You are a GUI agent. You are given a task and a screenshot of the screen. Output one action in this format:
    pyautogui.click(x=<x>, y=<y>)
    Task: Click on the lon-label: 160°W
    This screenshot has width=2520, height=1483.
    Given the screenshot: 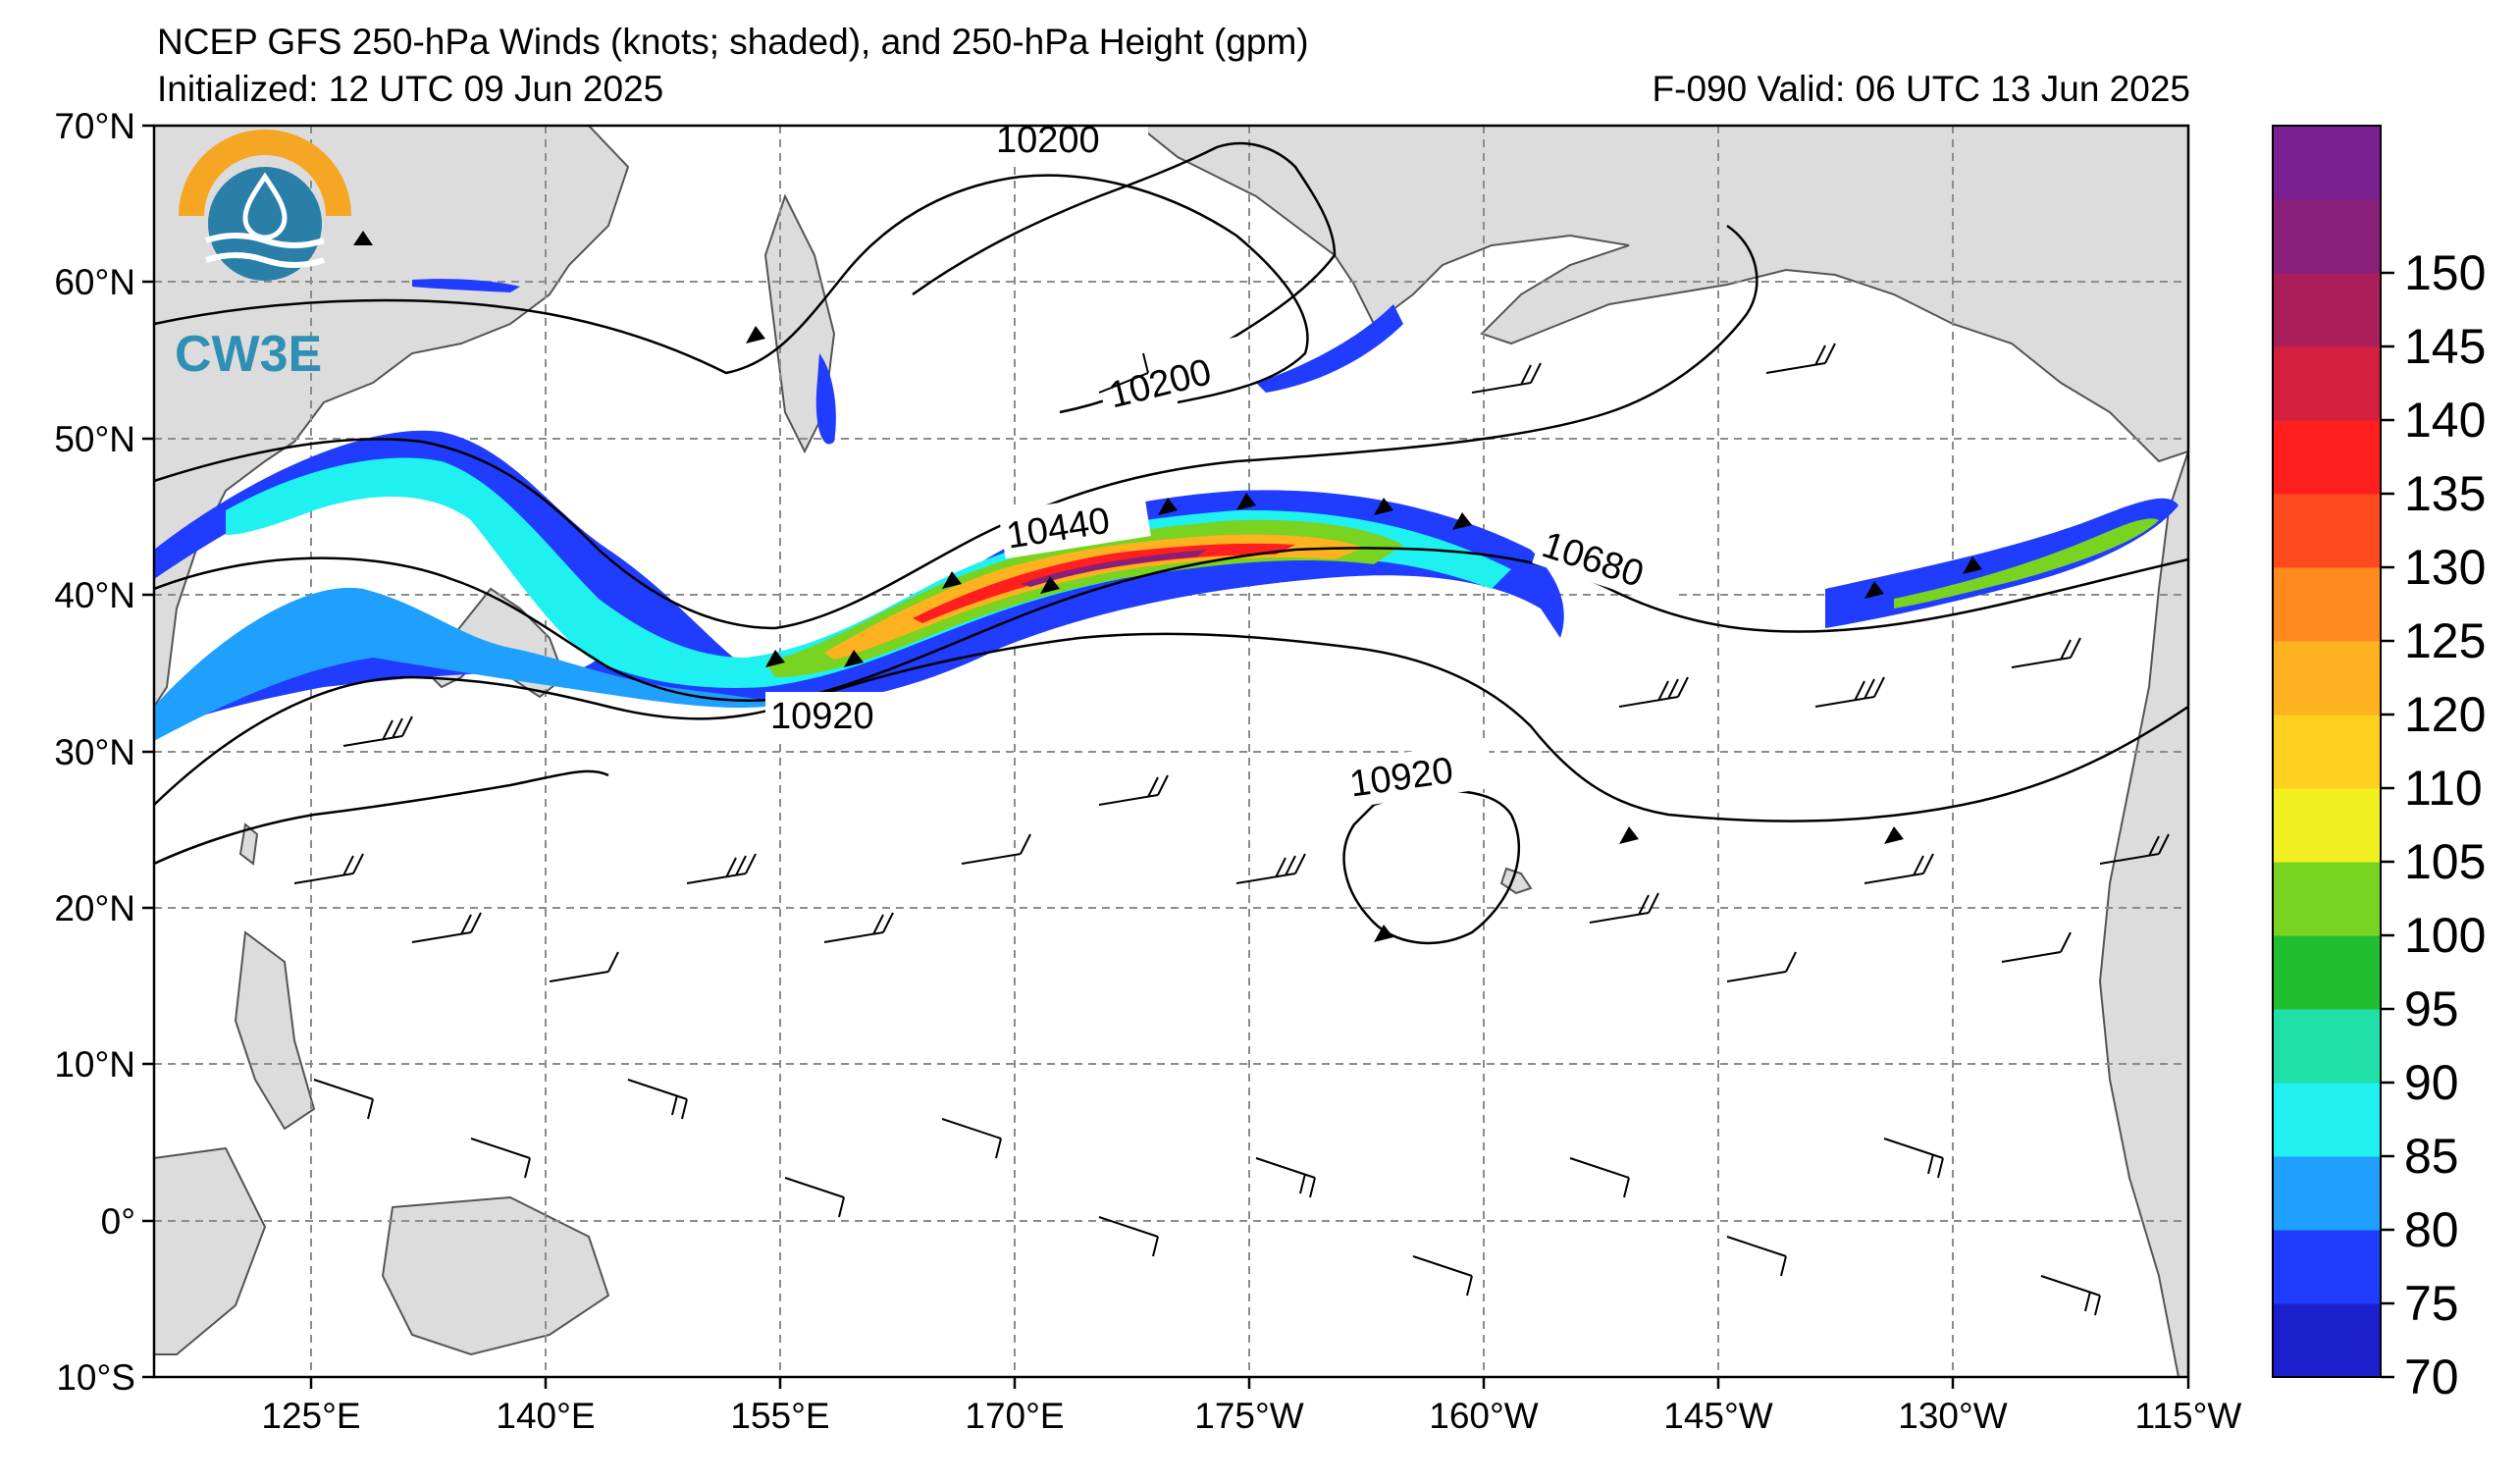 What is the action you would take?
    pyautogui.click(x=1484, y=1416)
    